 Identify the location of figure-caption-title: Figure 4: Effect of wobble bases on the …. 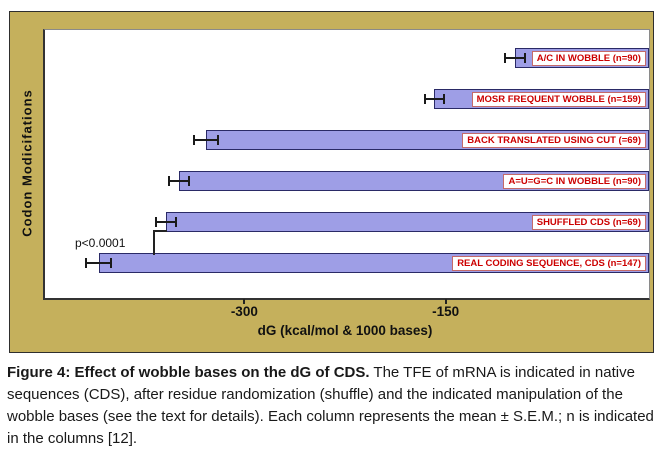
(188, 372).